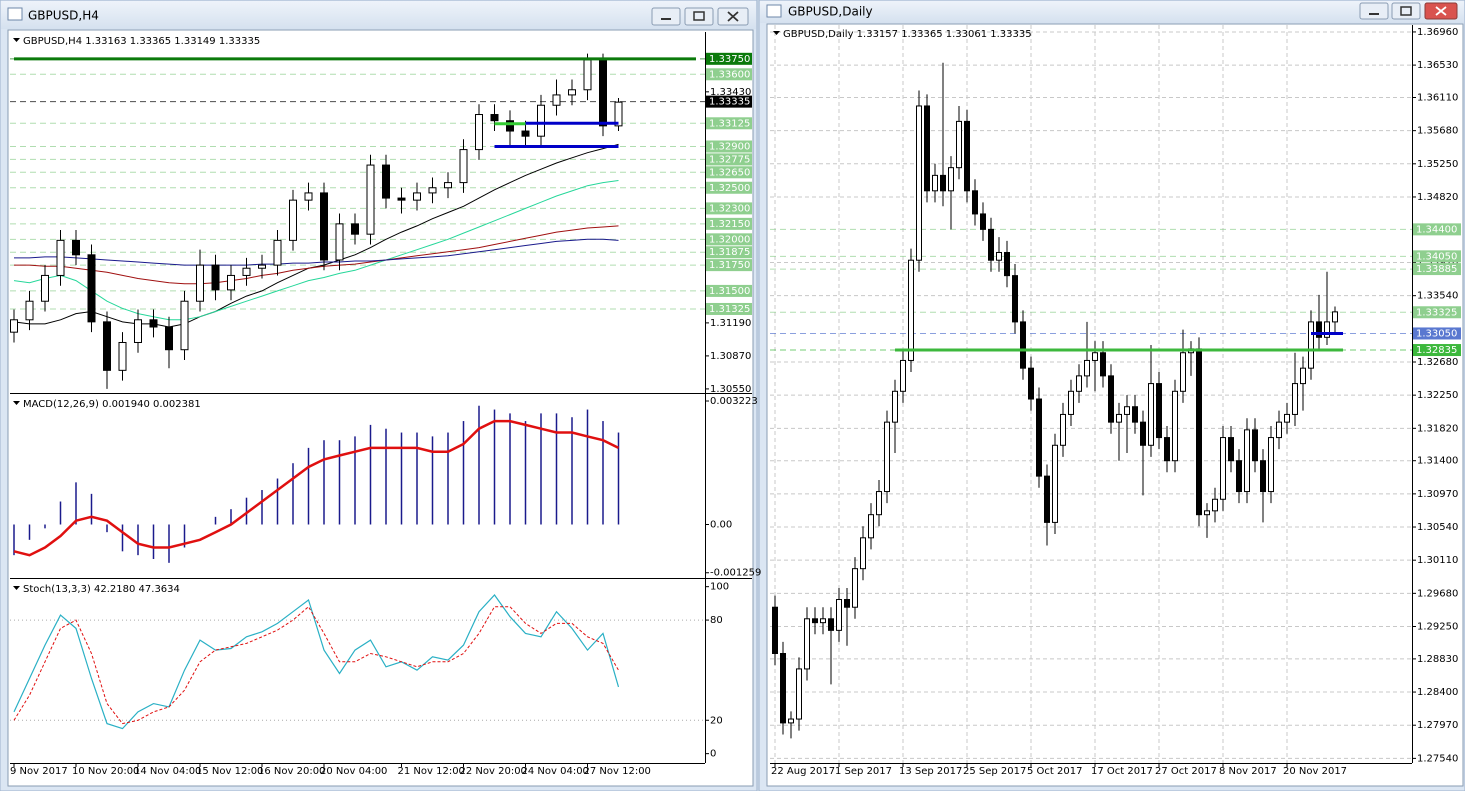 The width and height of the screenshot is (1465, 791). Describe the element at coordinates (1437, 560) in the screenshot. I see `y-tick-label: 1.30110` at that location.